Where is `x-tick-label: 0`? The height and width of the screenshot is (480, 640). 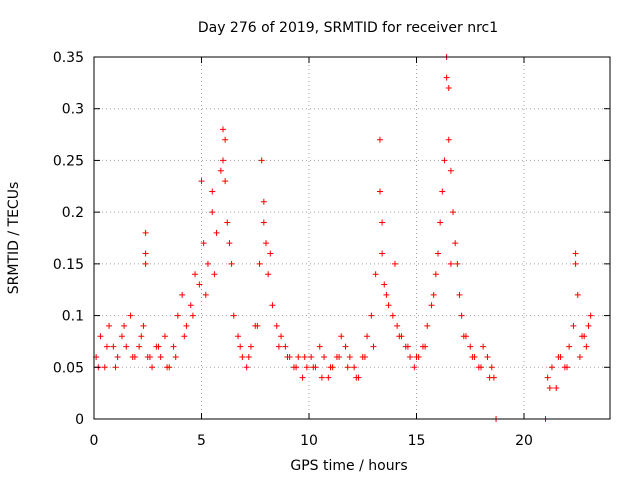
x-tick-label: 0 is located at coordinates (94, 441).